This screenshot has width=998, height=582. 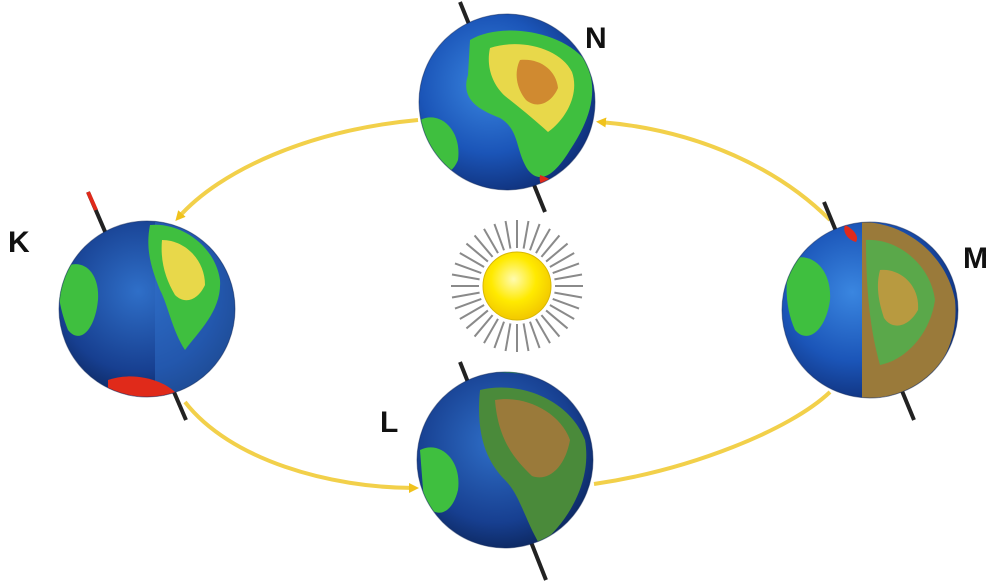 What do you see at coordinates (297, 170) in the screenshot?
I see `orbit-arrow-n-to-k` at bounding box center [297, 170].